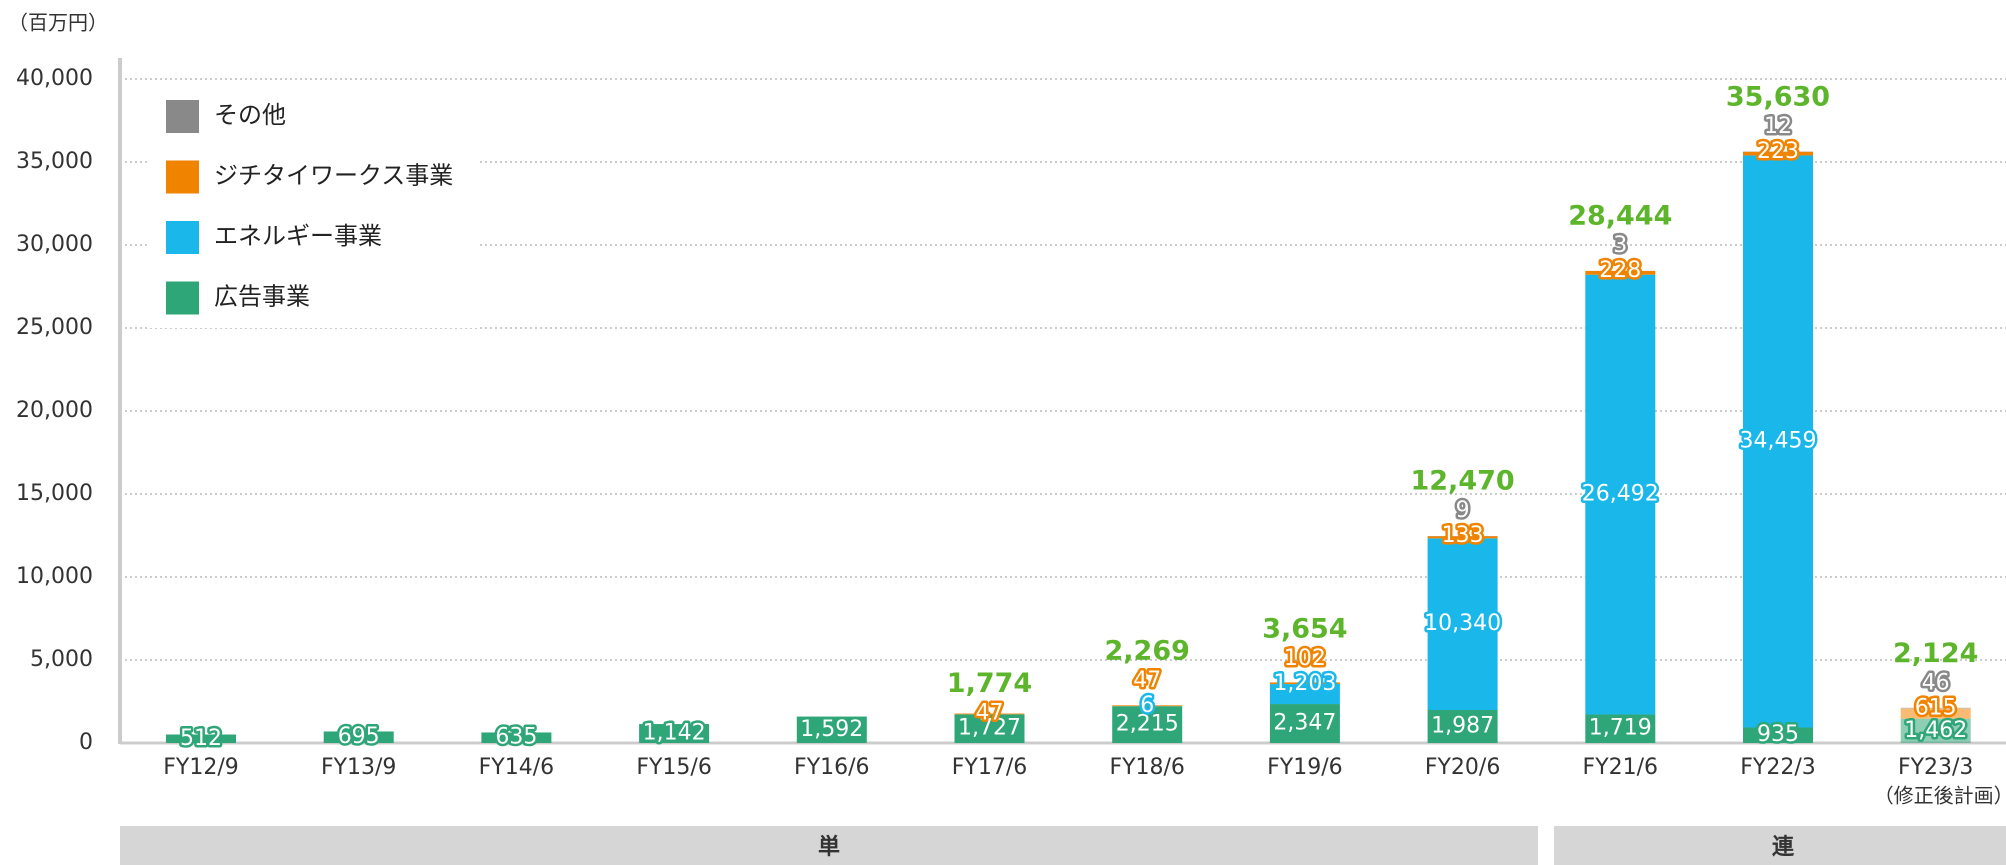 The width and height of the screenshot is (2006, 865). What do you see at coordinates (54, 410) in the screenshot?
I see `y-tick-label: 20,000` at bounding box center [54, 410].